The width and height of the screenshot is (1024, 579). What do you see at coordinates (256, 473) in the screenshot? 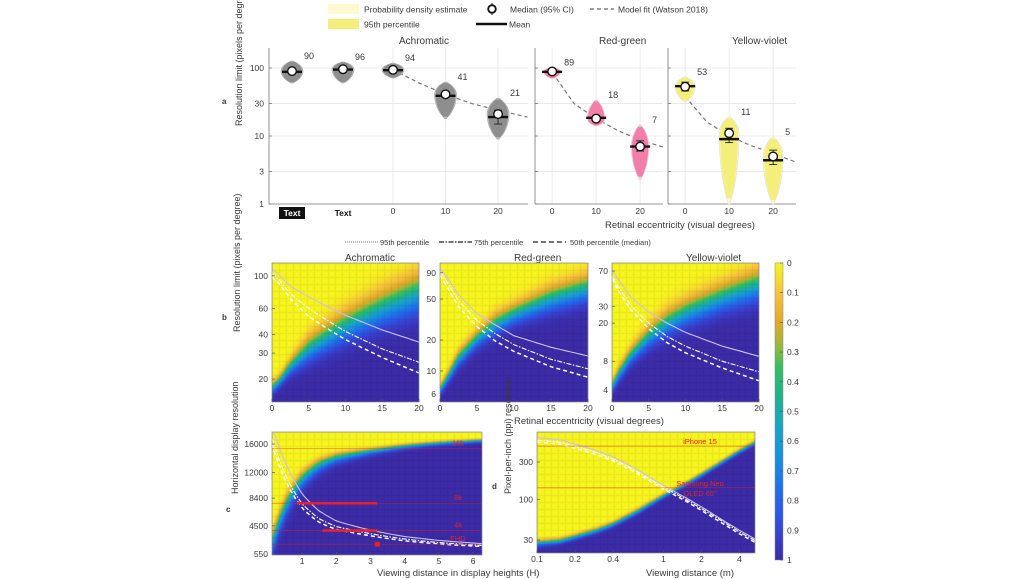
I see `y-tick-label: 12000` at bounding box center [256, 473].